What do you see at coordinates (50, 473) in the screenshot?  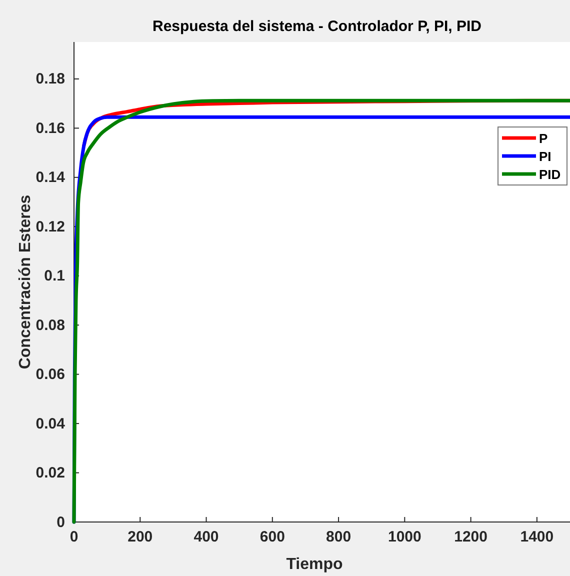 I see `y-tick-label: 0.02` at bounding box center [50, 473].